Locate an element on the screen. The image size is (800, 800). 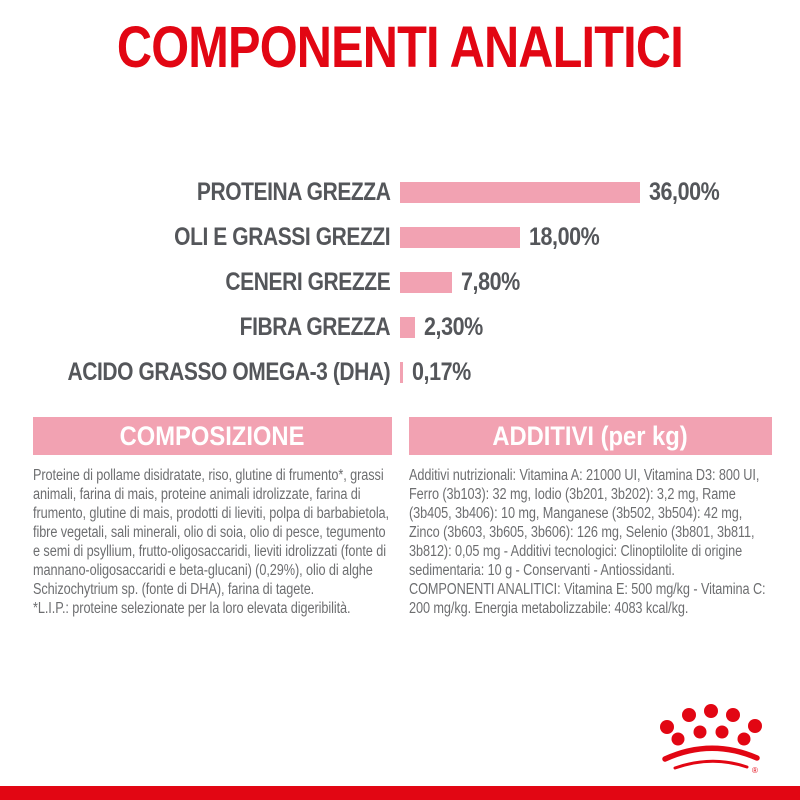
chart-row: FIBRA GREZZA 2,30% is located at coordinates (400, 327).